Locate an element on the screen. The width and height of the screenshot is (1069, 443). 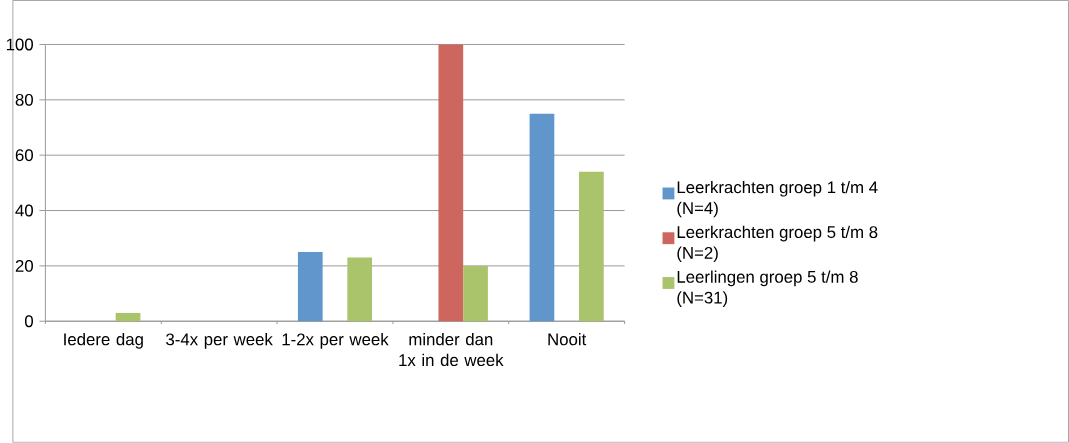
x-tick-label: 1-2x per week is located at coordinates (335, 341).